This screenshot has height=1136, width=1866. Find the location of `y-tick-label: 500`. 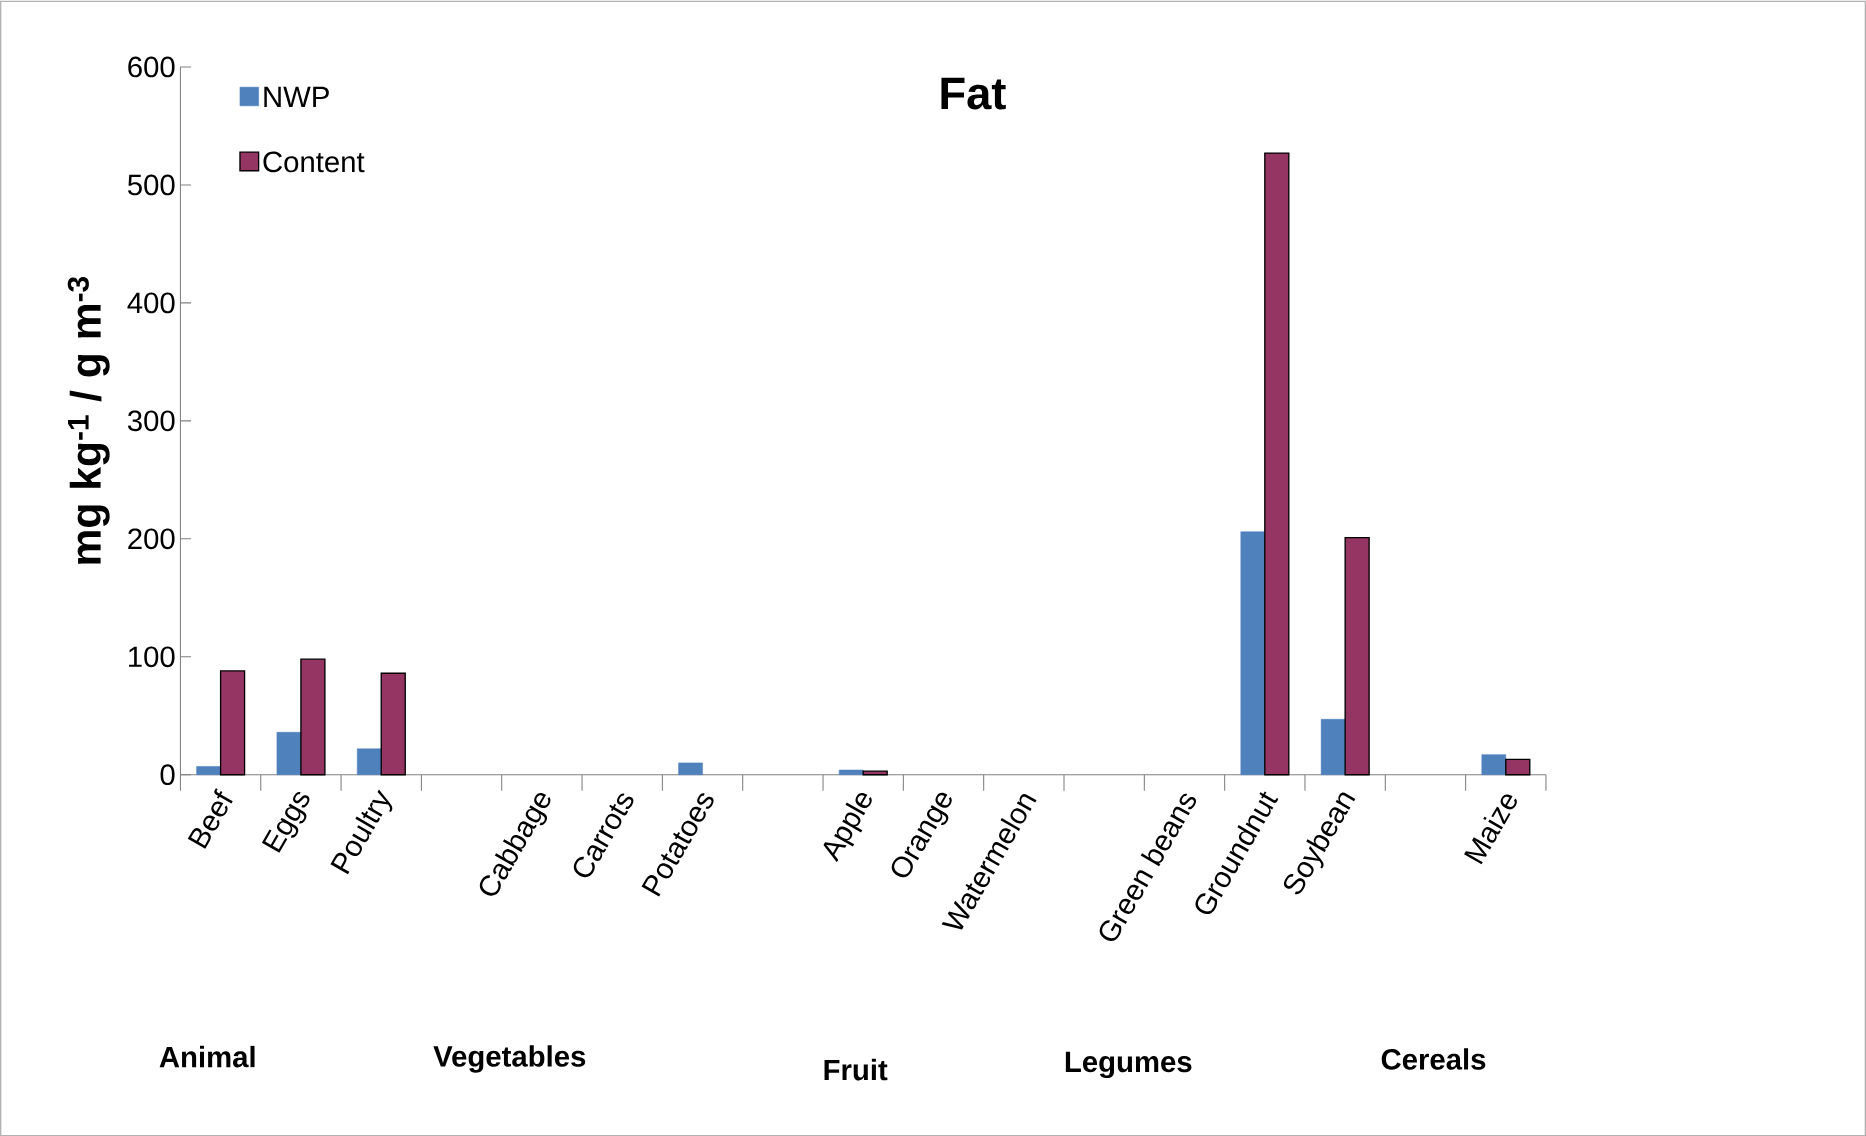

y-tick-label: 500 is located at coordinates (151, 185).